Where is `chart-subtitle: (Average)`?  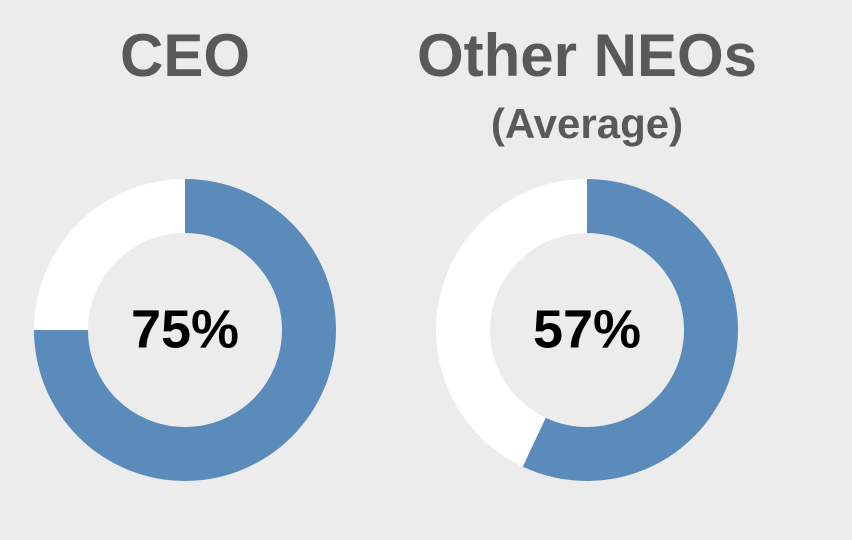 chart-subtitle: (Average) is located at coordinates (587, 123).